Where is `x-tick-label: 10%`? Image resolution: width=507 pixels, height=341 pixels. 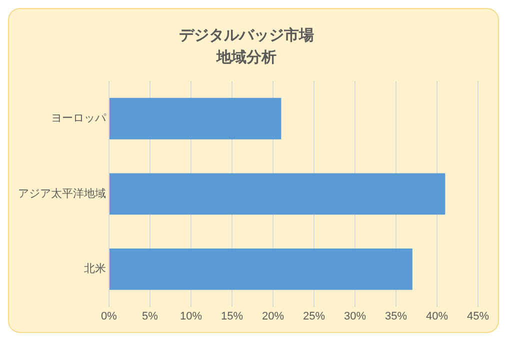 x-tick-label: 10% is located at coordinates (191, 316).